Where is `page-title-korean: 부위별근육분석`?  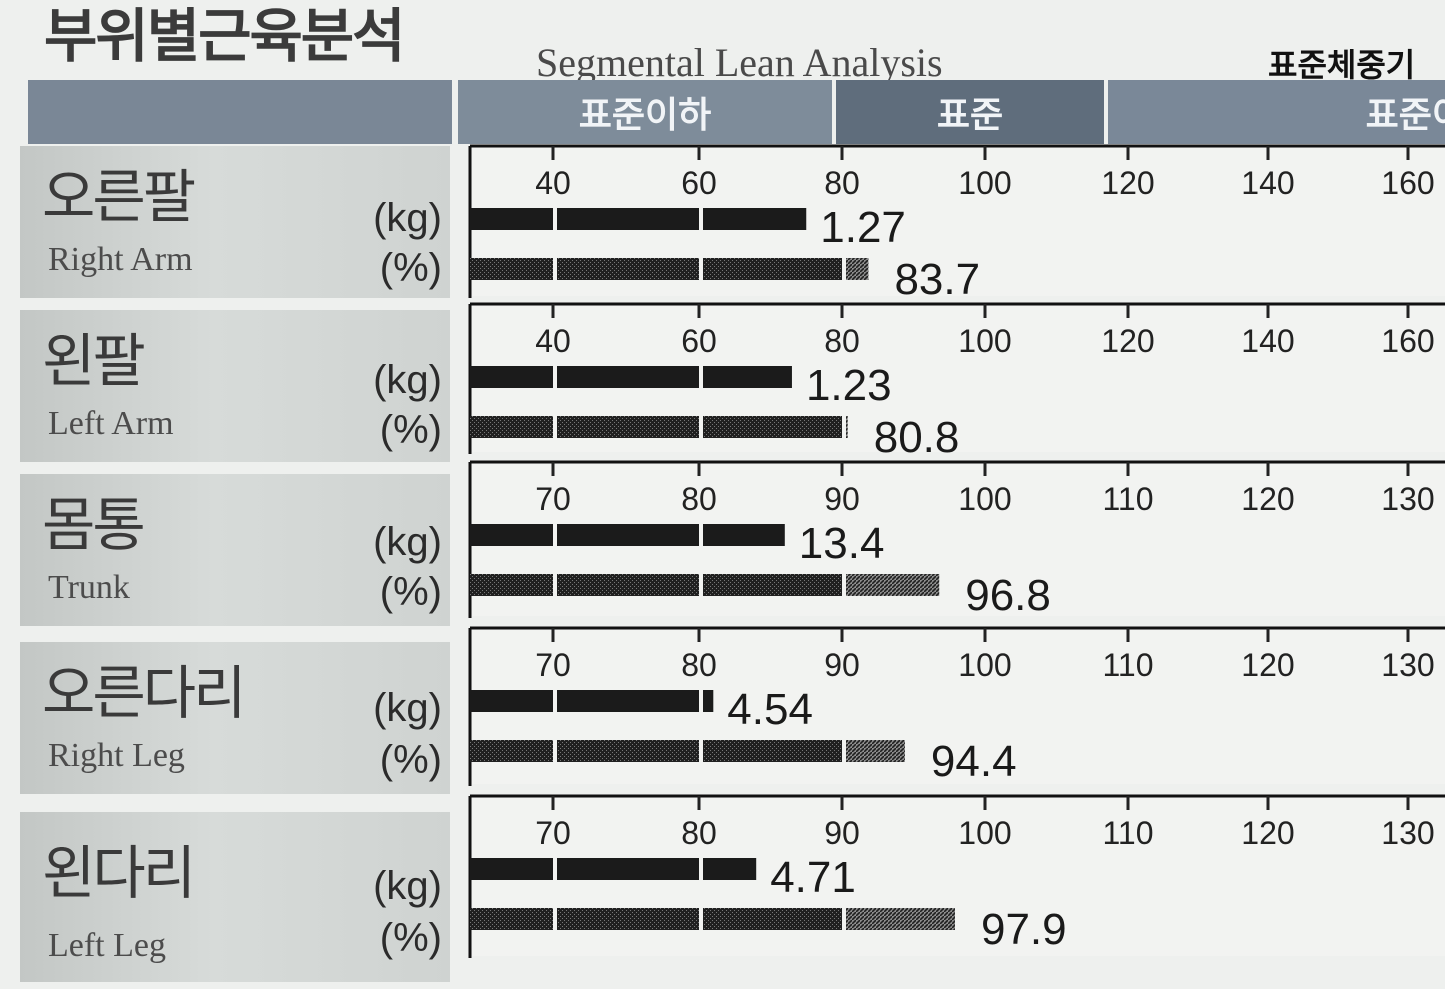 page-title-korean: 부위별근육분석 is located at coordinates (225, 36).